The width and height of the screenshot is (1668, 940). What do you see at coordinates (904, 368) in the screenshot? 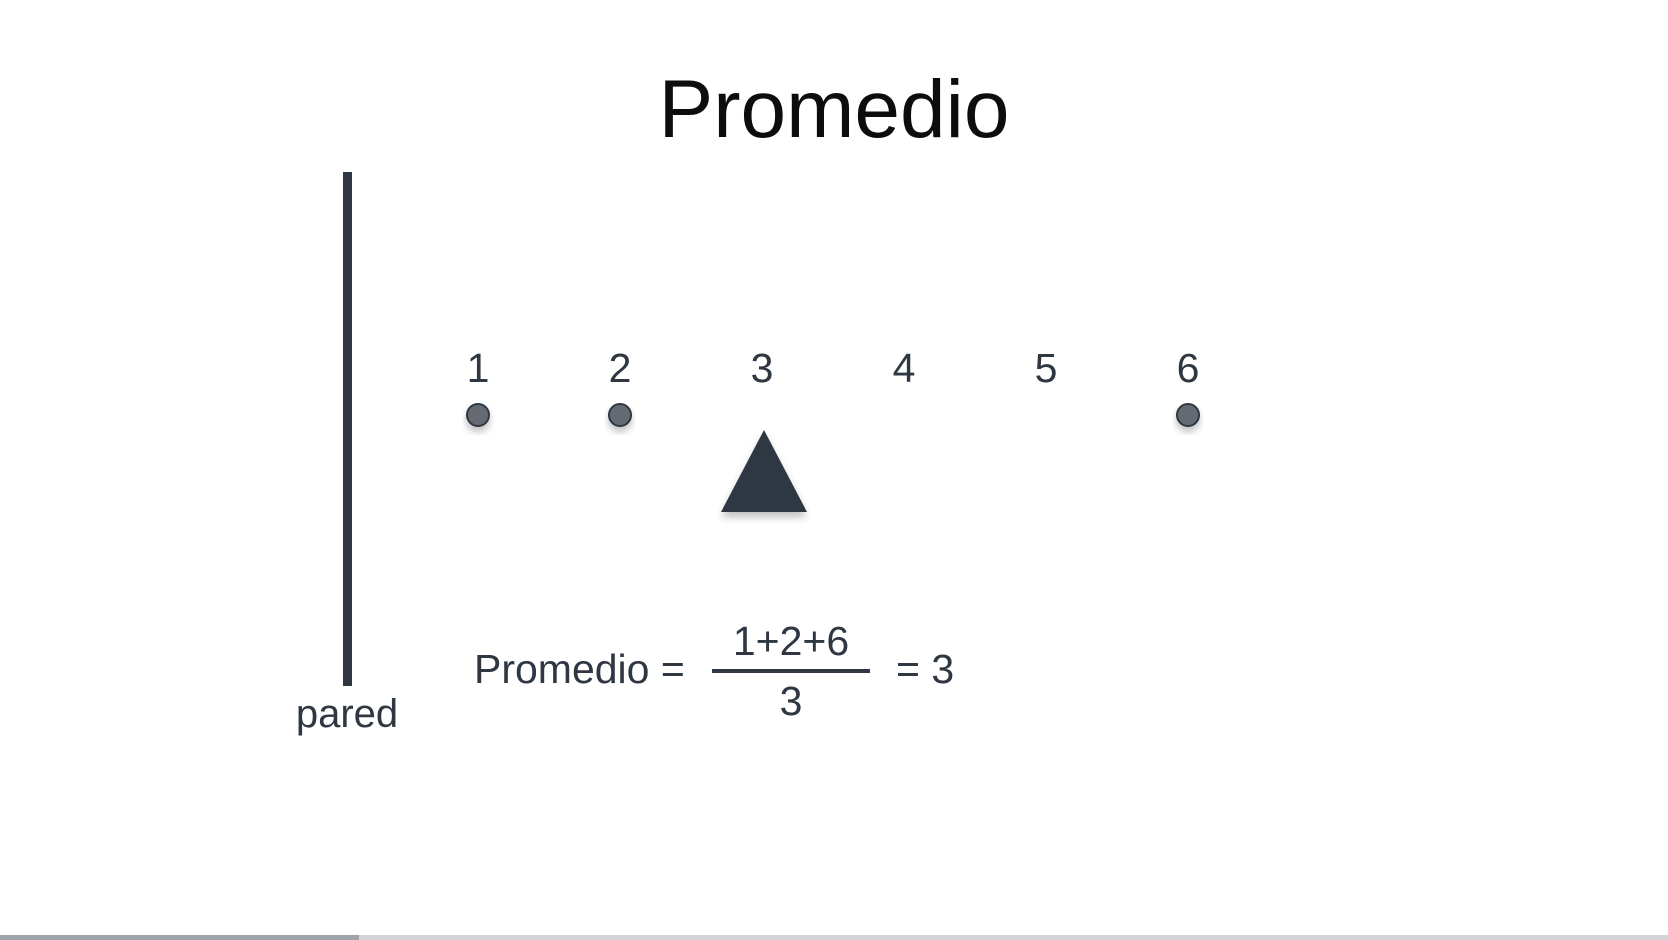
I see `number-label-4: 4` at bounding box center [904, 368].